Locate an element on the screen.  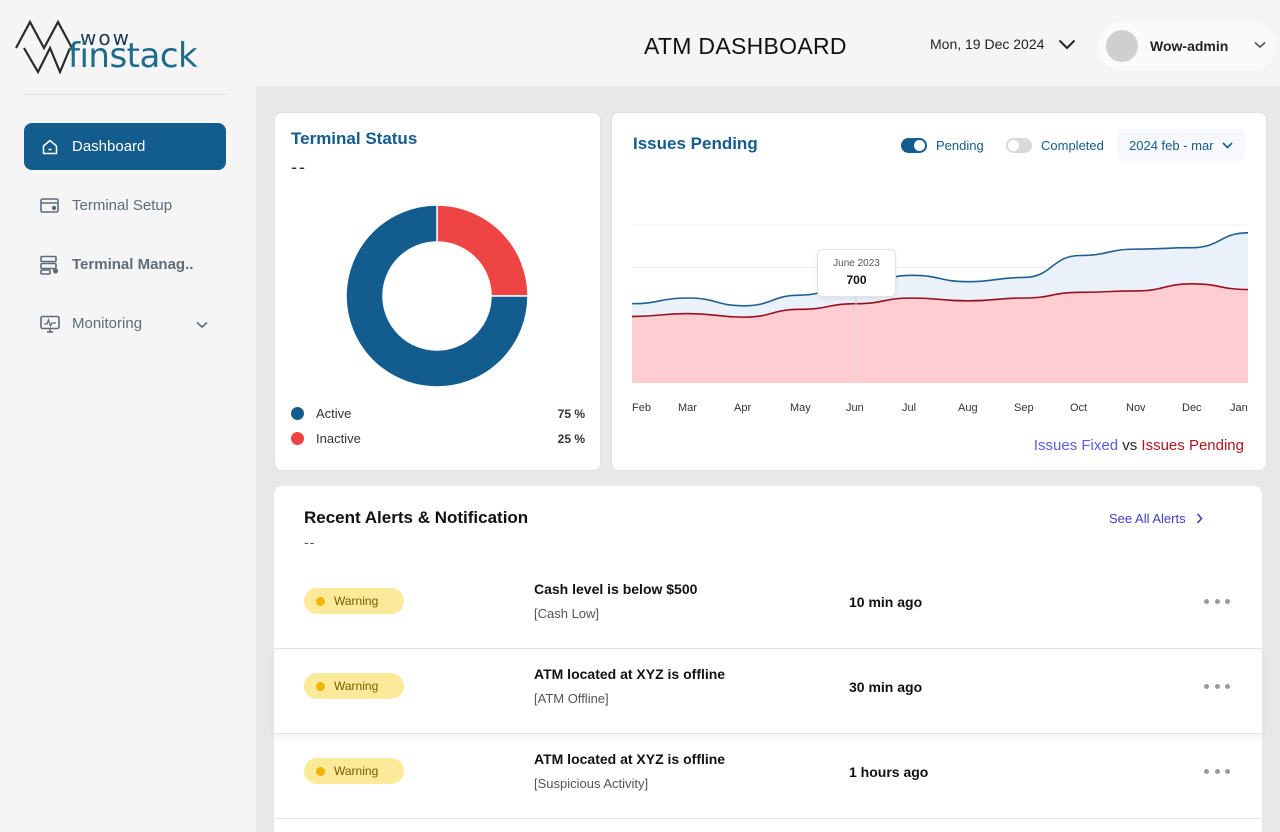
legend-percent: 25 % is located at coordinates (571, 438).